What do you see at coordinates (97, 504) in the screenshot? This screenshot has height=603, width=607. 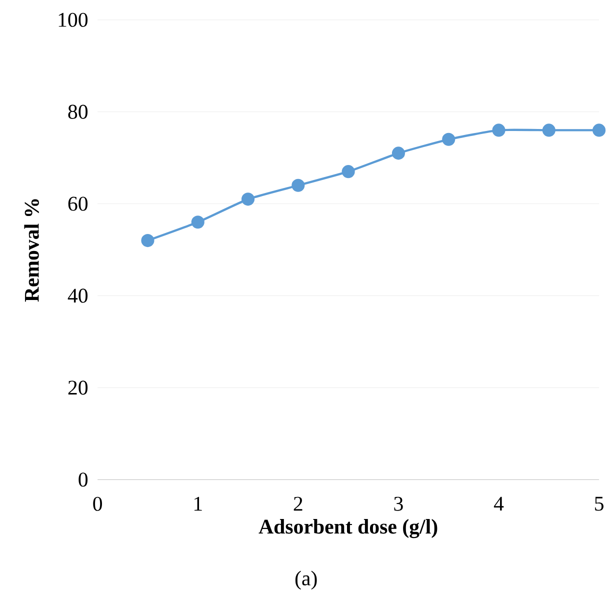 I see `x-tick-label: 0` at bounding box center [97, 504].